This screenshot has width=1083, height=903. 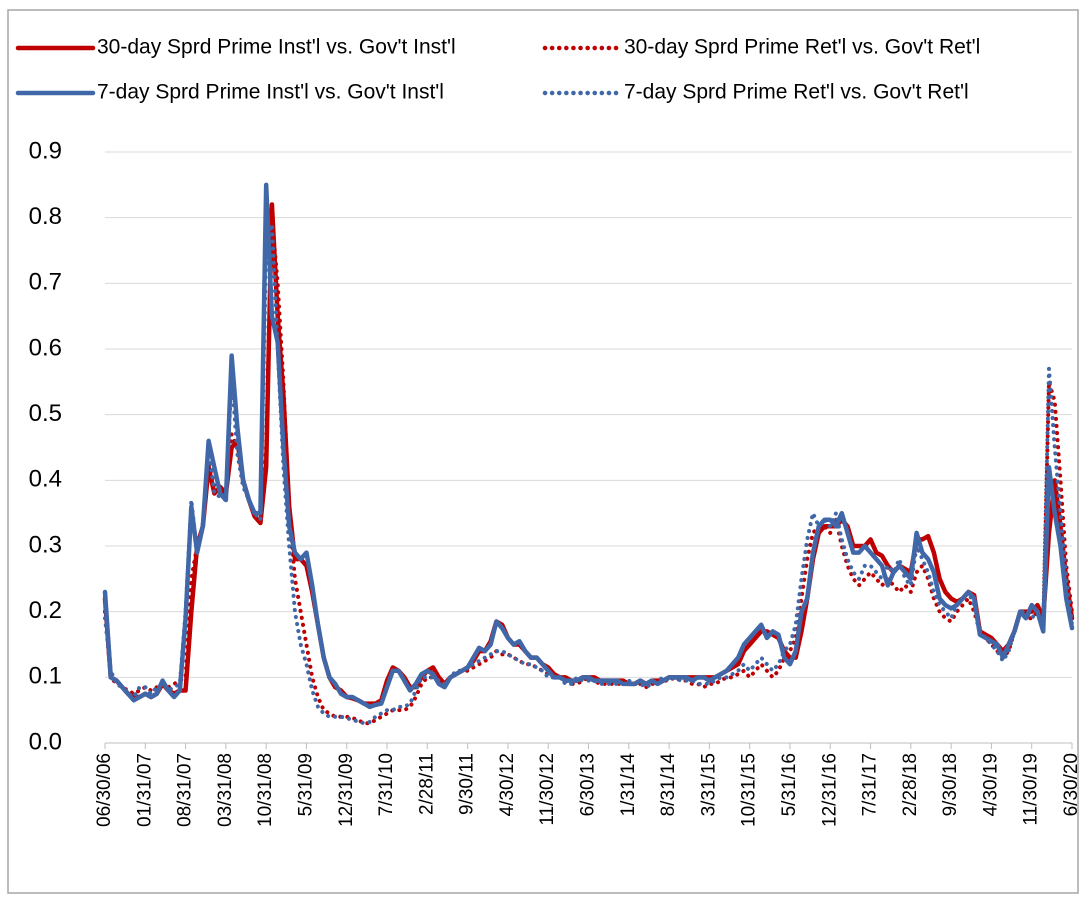 I want to click on x-tick-label: 7/31/17, so click(x=870, y=784).